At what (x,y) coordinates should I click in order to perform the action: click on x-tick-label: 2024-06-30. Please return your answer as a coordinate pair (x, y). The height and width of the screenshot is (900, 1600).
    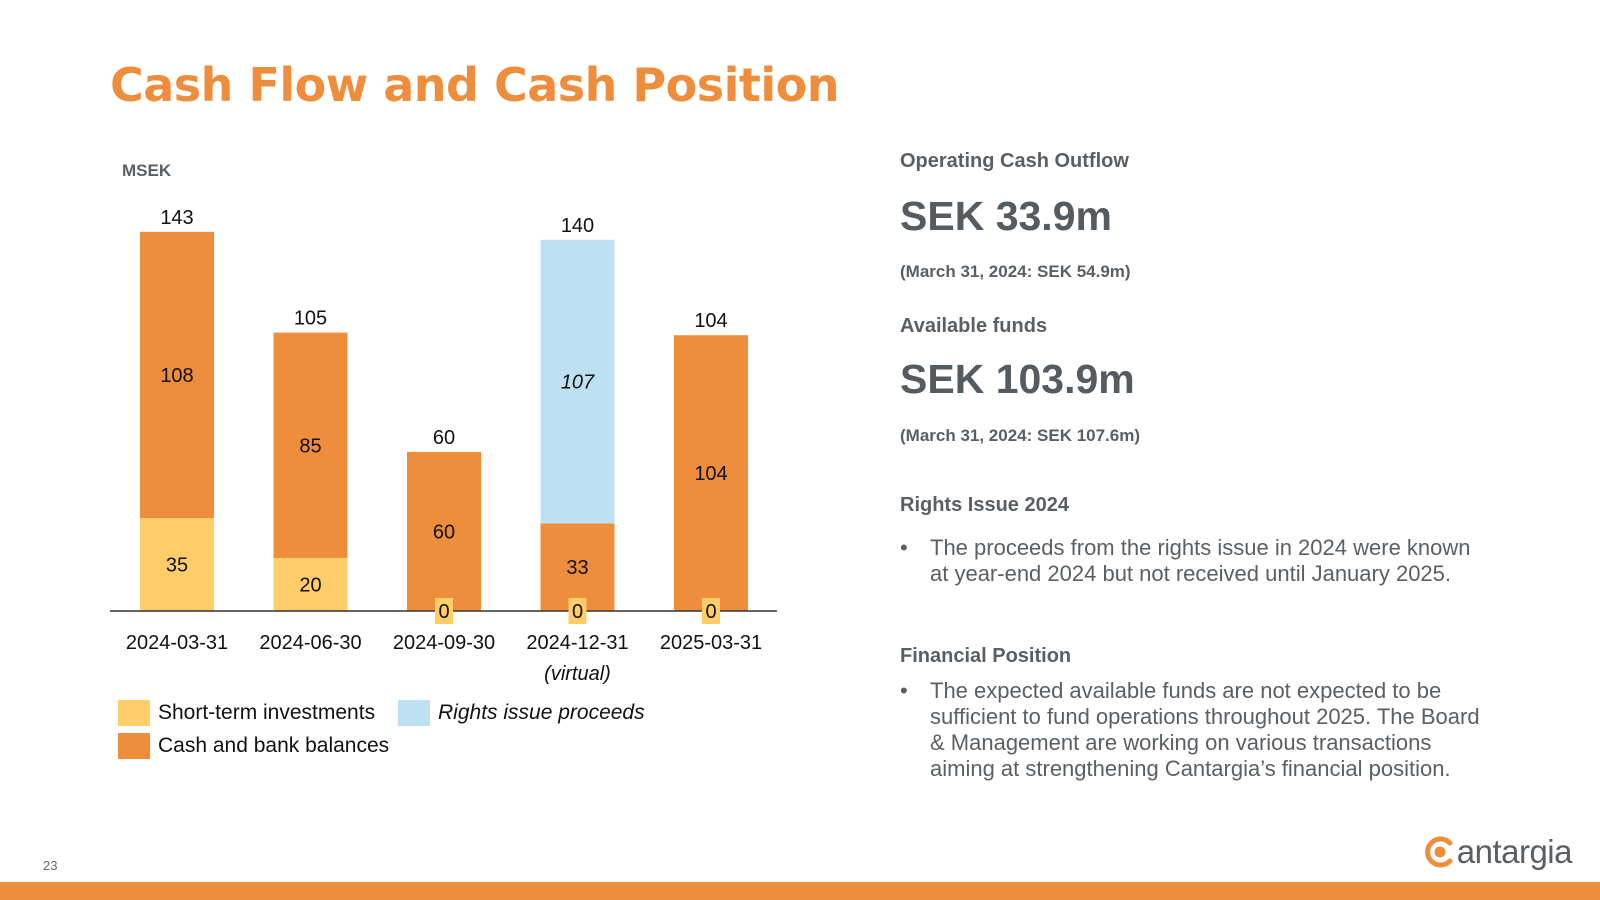
    Looking at the image, I should click on (310, 643).